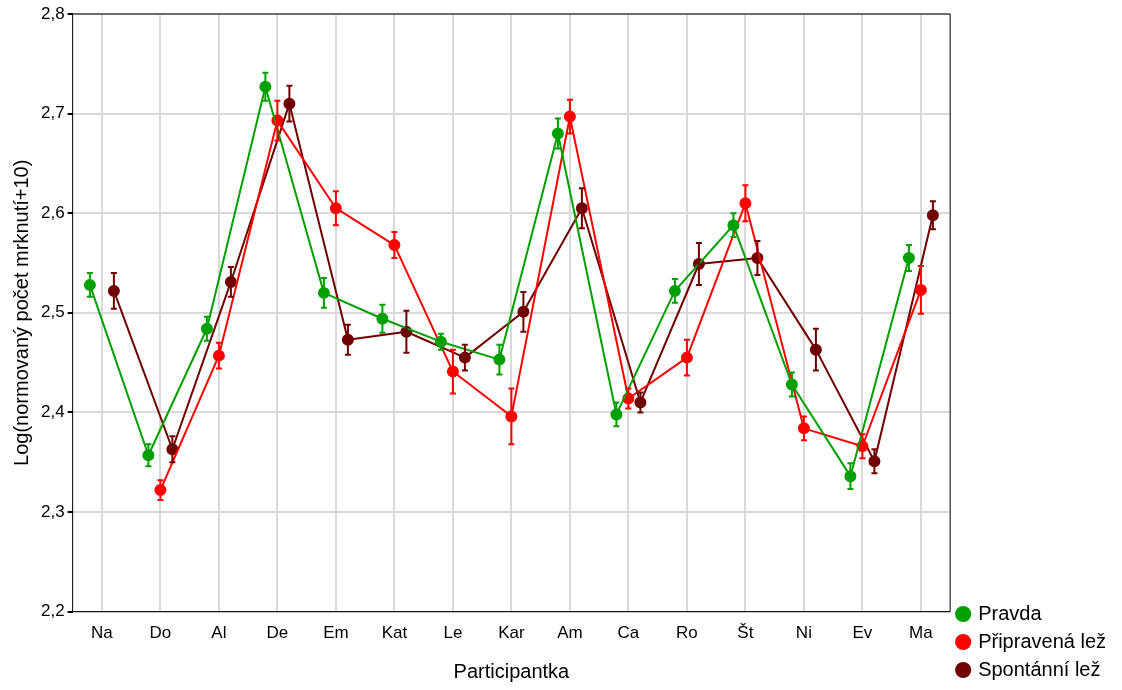  What do you see at coordinates (336, 633) in the screenshot?
I see `x-tick-label: Em` at bounding box center [336, 633].